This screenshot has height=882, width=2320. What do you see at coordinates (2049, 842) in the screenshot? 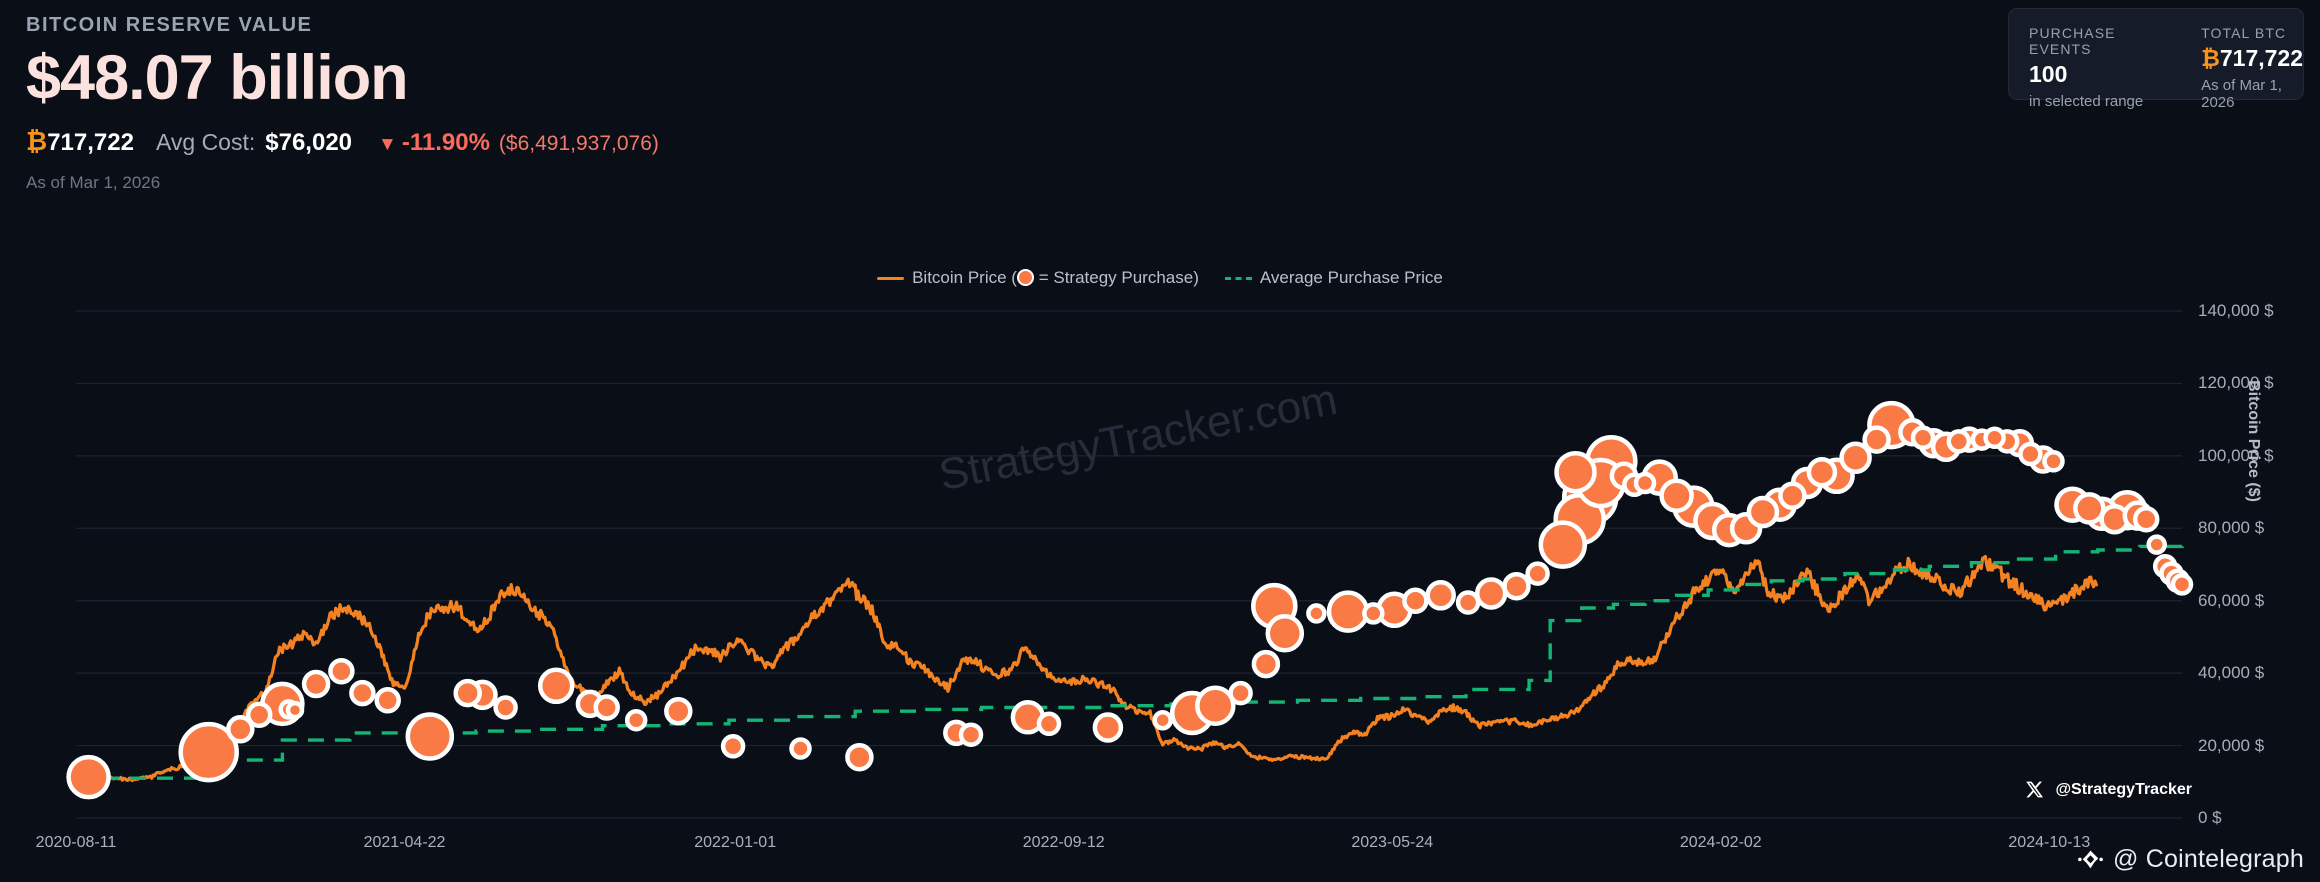
I see `x-axis-tick-label: 2024-10-13` at bounding box center [2049, 842].